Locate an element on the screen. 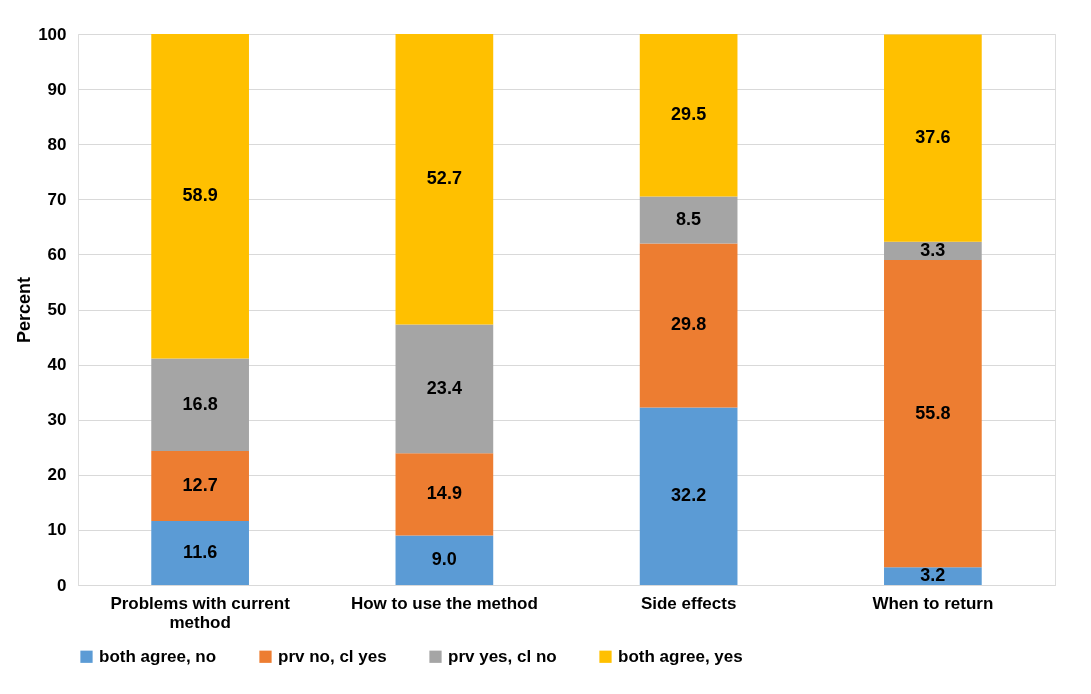 The height and width of the screenshot is (694, 1091). data-label: 52.7 is located at coordinates (444, 178).